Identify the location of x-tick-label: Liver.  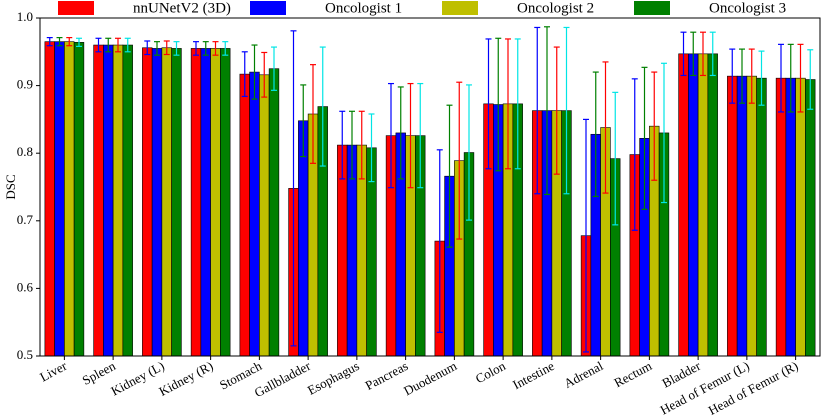
(53, 371).